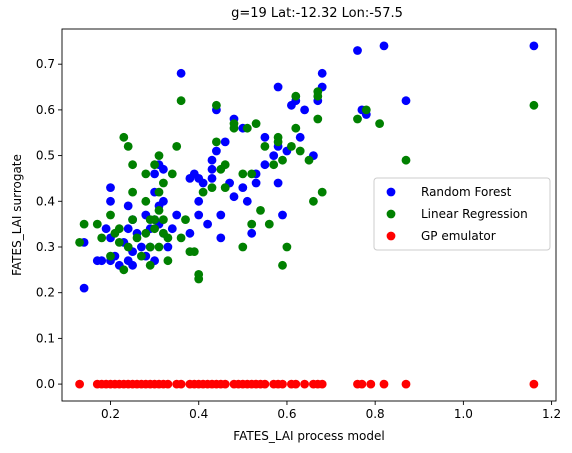 This screenshot has width=572, height=453. Describe the element at coordinates (45, 201) in the screenshot. I see `y-tick-label: 0.4` at that location.